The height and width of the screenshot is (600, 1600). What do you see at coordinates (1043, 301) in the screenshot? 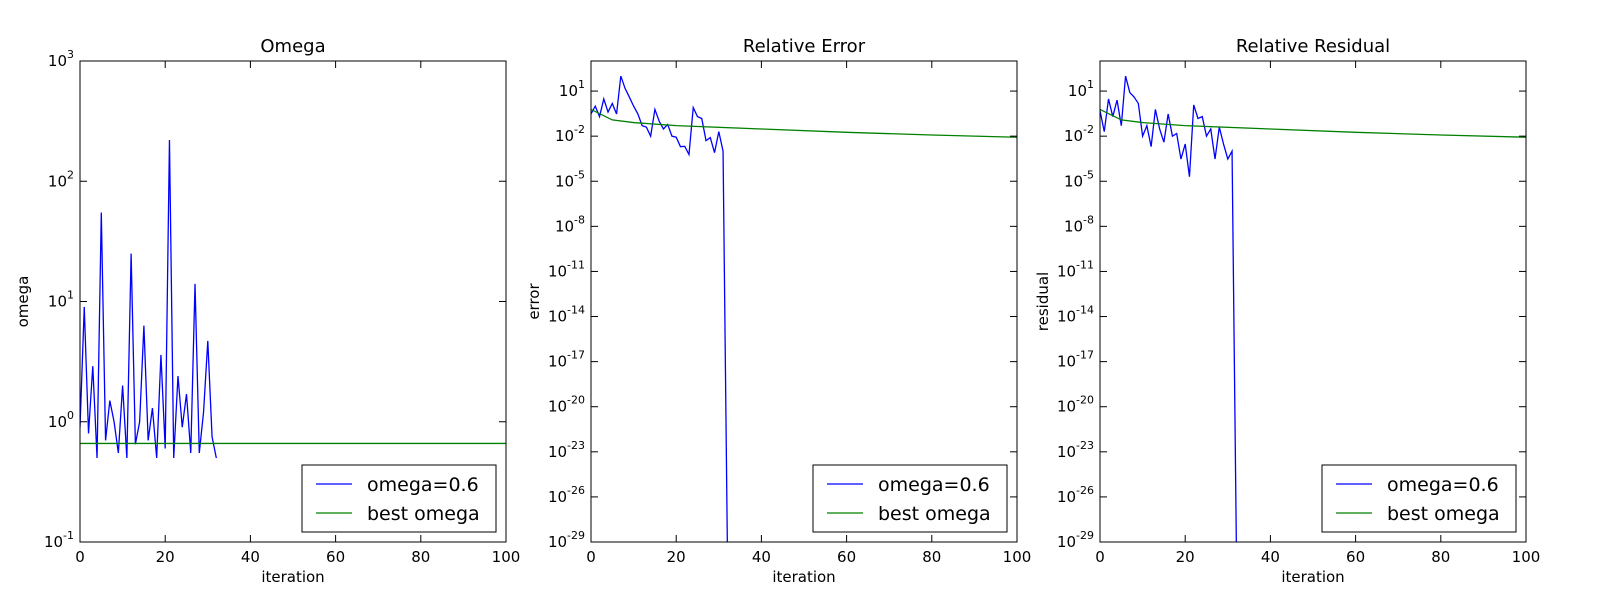
I see `y-axis-label: residual` at bounding box center [1043, 301].